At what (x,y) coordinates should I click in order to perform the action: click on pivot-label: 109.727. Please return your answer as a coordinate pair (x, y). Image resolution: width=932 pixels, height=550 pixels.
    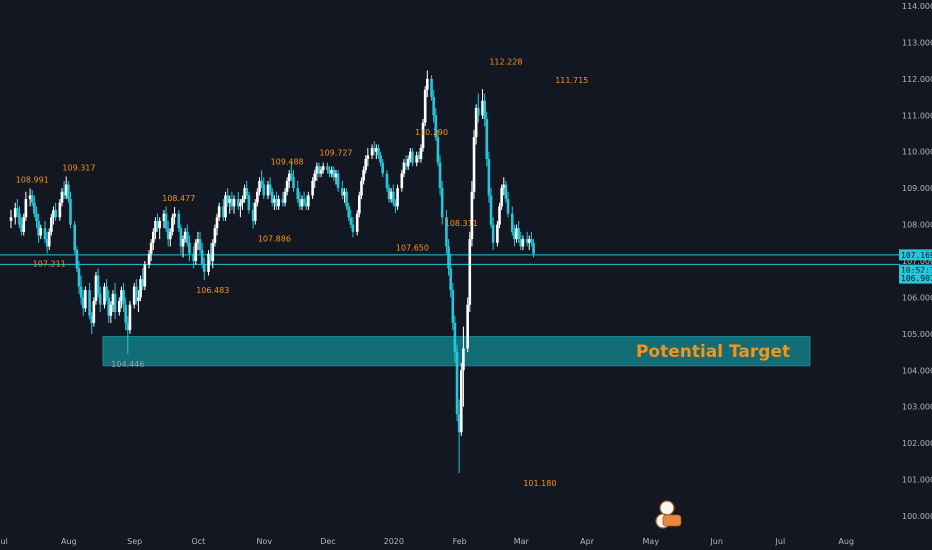
    Looking at the image, I should click on (335, 153).